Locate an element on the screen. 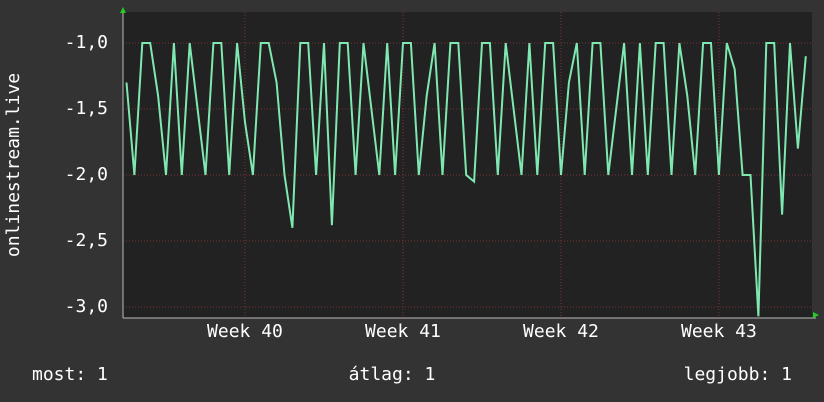 Image resolution: width=824 pixels, height=402 pixels. y-tick-label: -2,5 is located at coordinates (86, 240).